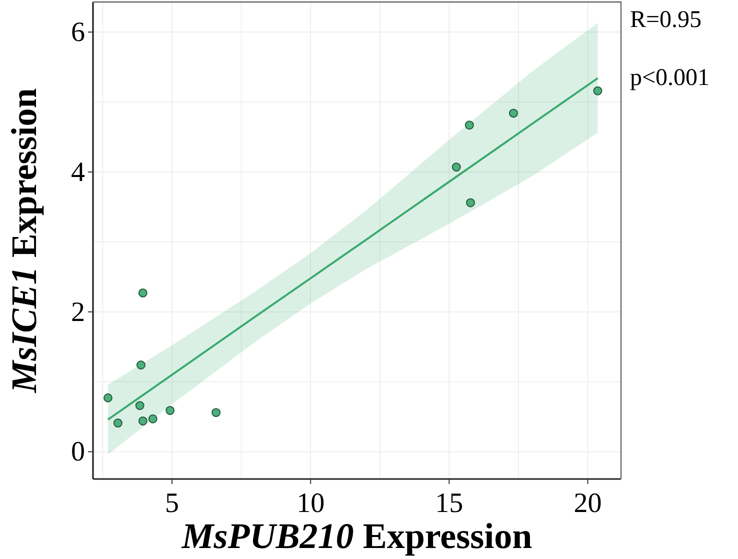 The image size is (738, 559). What do you see at coordinates (78, 312) in the screenshot?
I see `y-tick-label: 2` at bounding box center [78, 312].